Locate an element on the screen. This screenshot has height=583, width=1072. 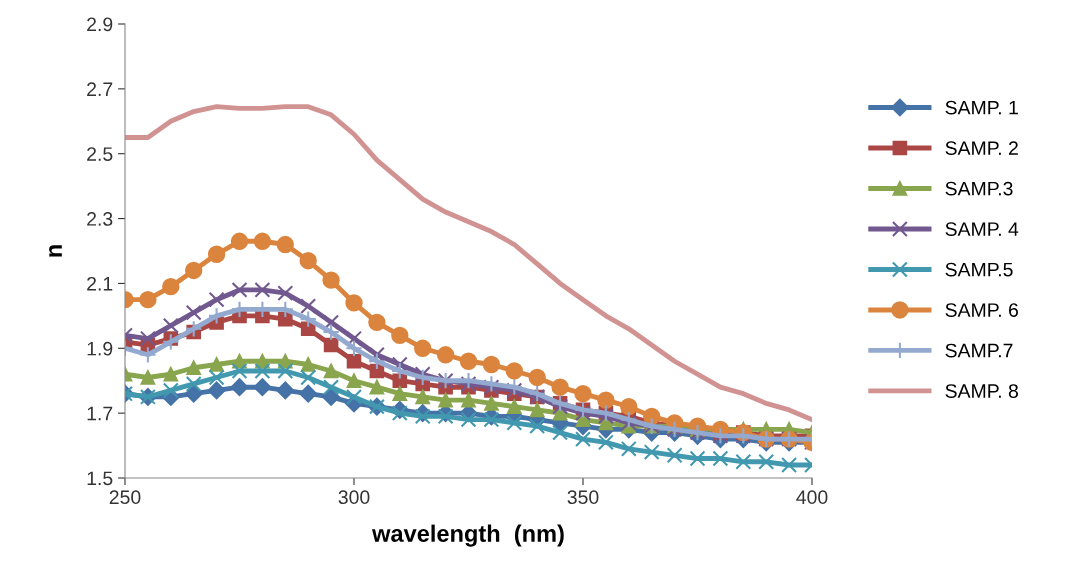
legend-label: SAMP. 4 is located at coordinates (982, 229).